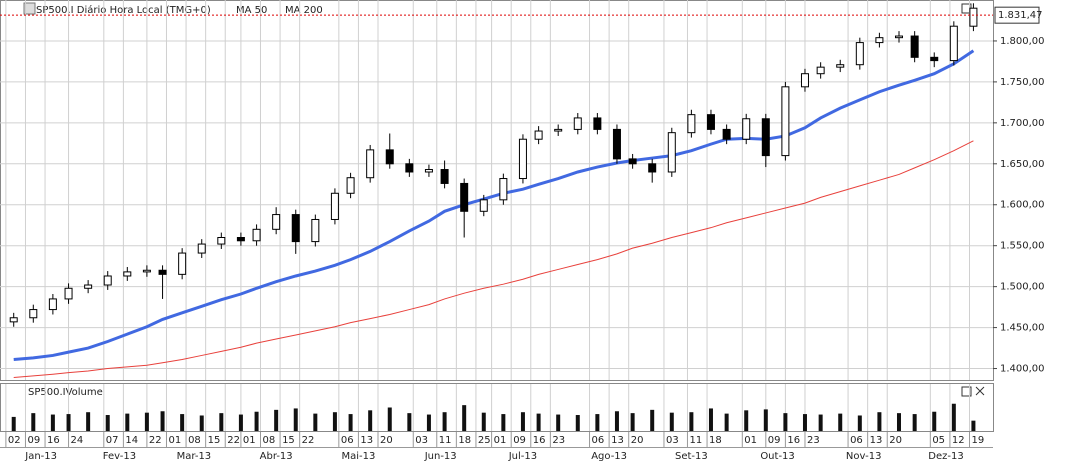  I want to click on month-label: Abr-13, so click(276, 456).